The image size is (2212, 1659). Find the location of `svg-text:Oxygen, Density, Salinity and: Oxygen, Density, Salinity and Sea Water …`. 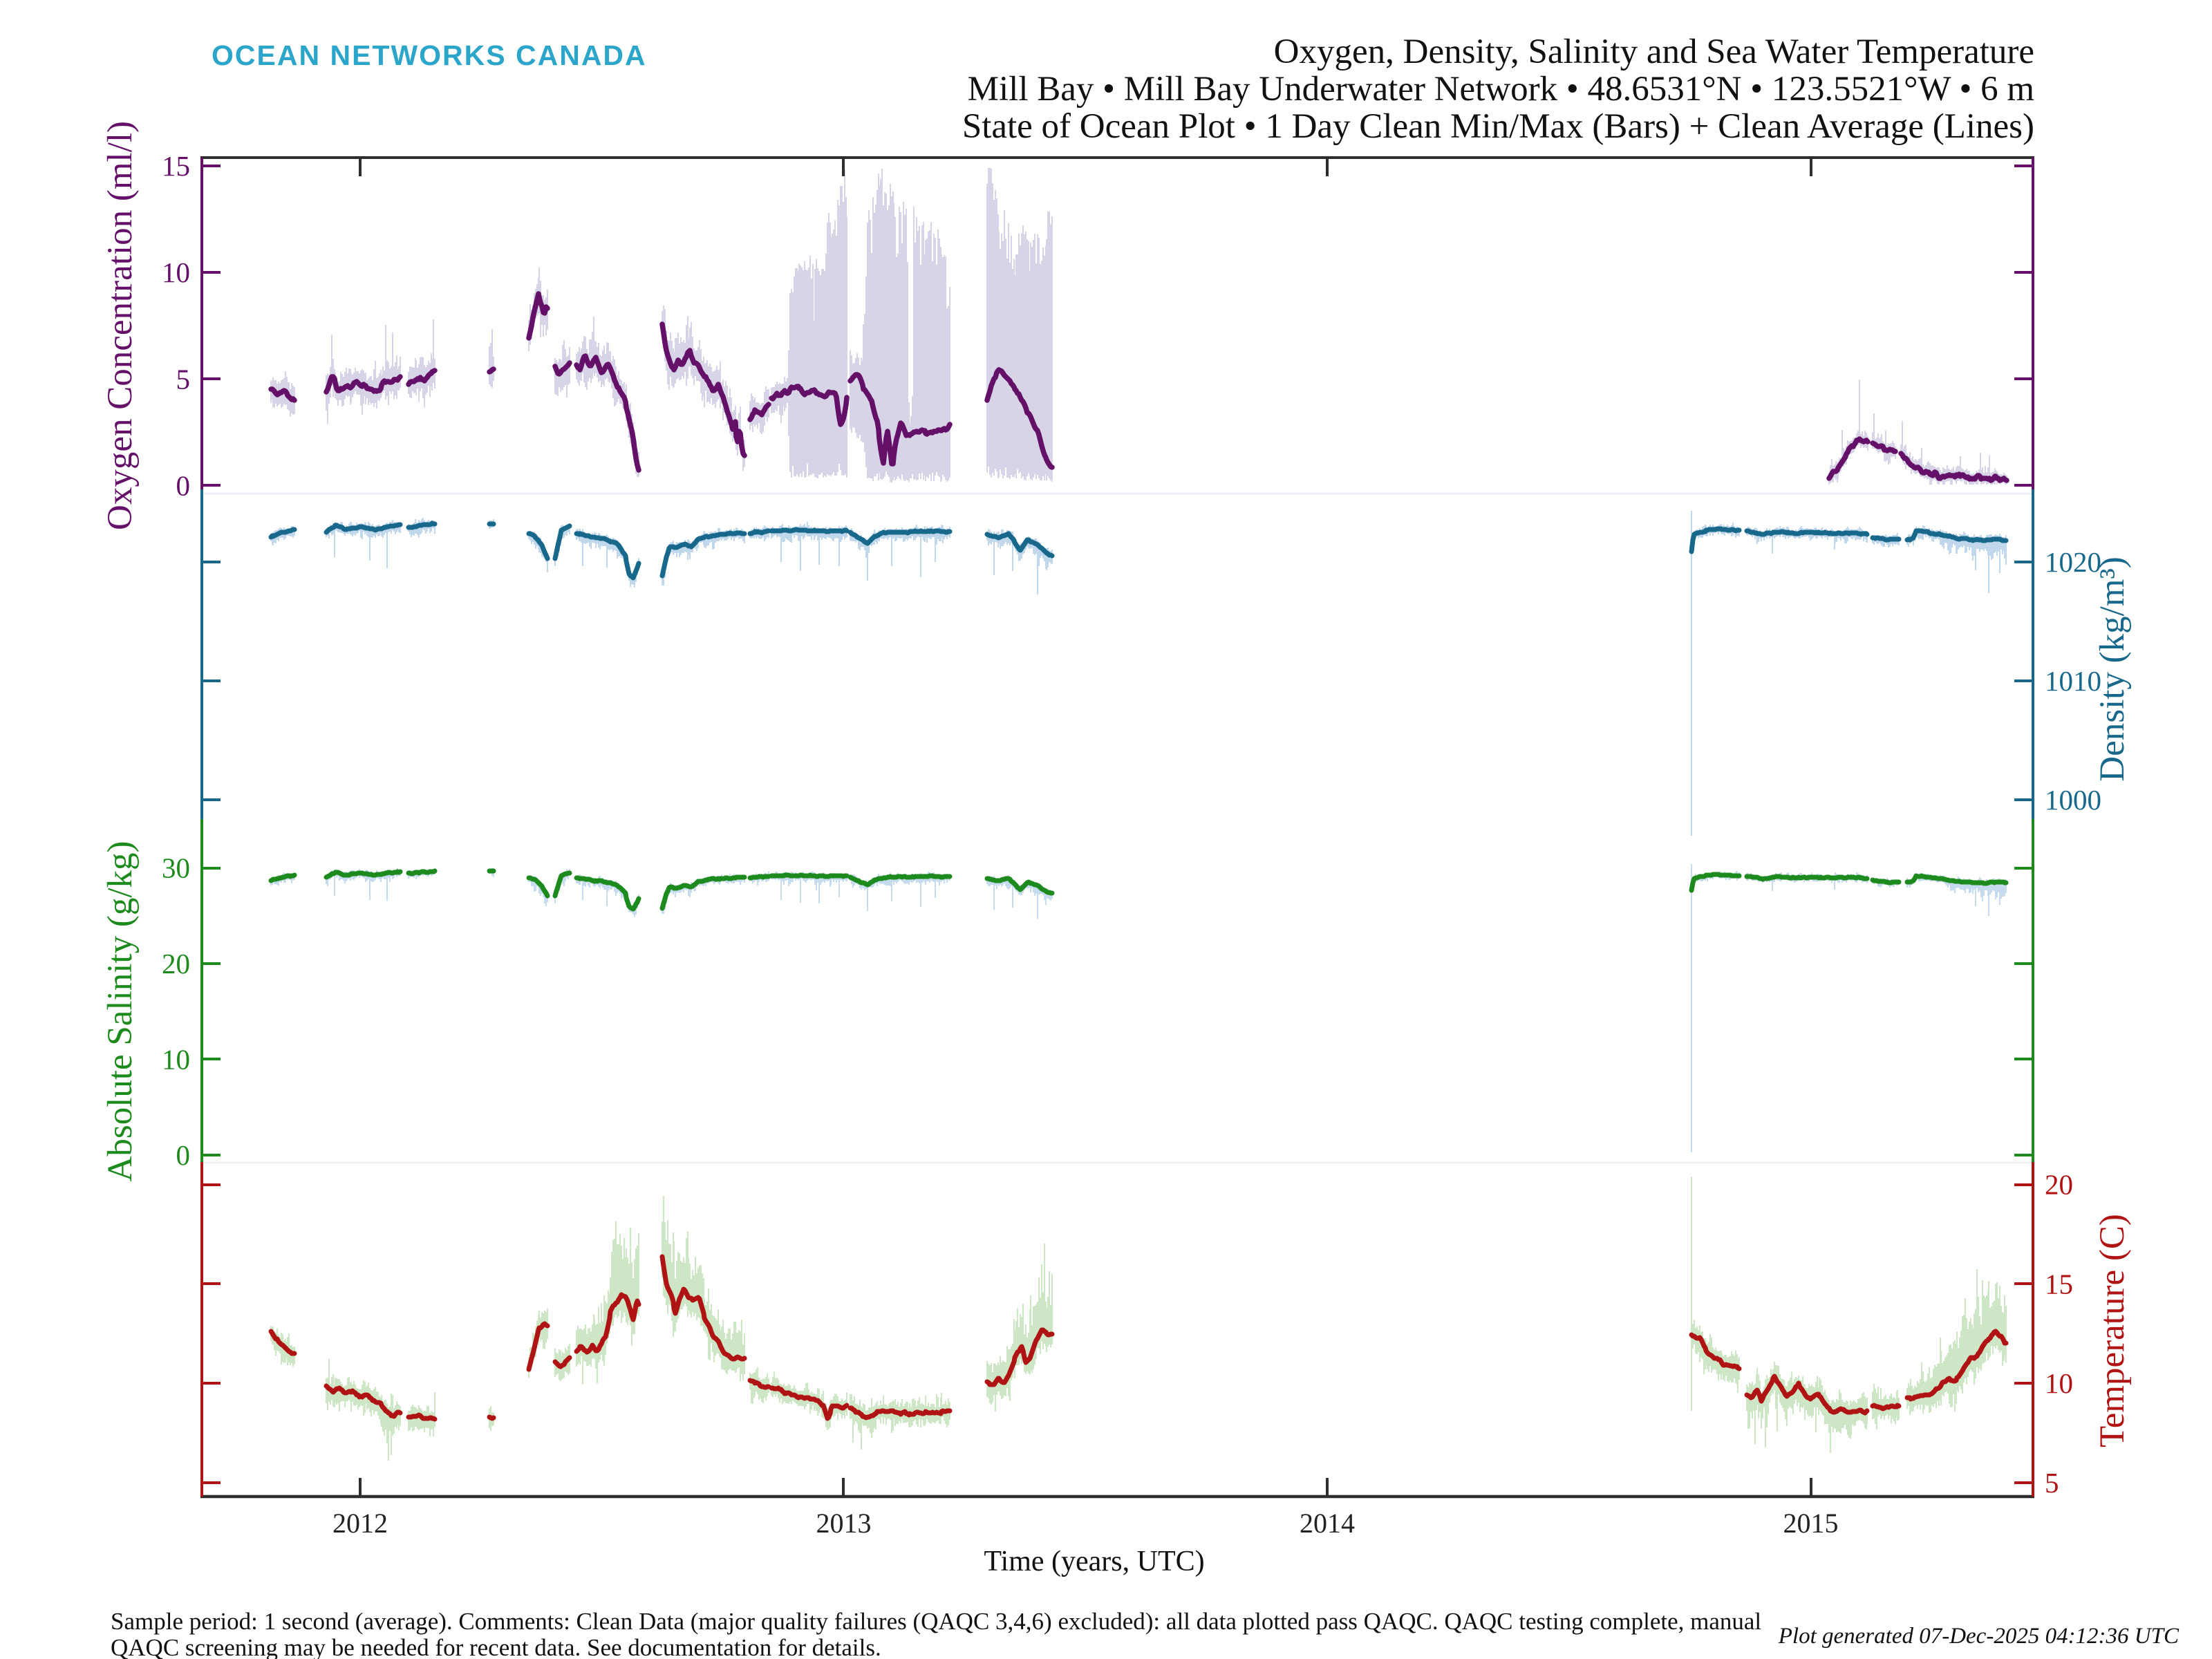

svg-text:Oxygen, Density, Salinity and: Oxygen, Density, Salinity and Sea Water … is located at coordinates (1654, 51).